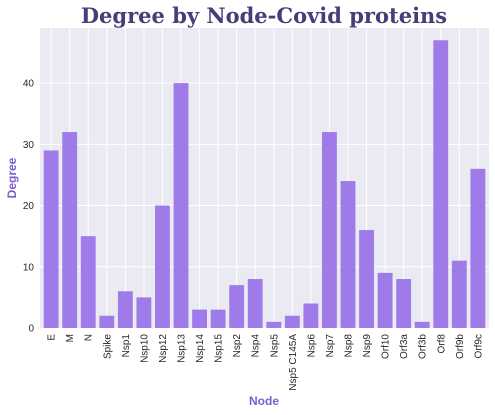 The image size is (495, 415). Describe the element at coordinates (162, 266) in the screenshot. I see `bar-nsp12` at that location.